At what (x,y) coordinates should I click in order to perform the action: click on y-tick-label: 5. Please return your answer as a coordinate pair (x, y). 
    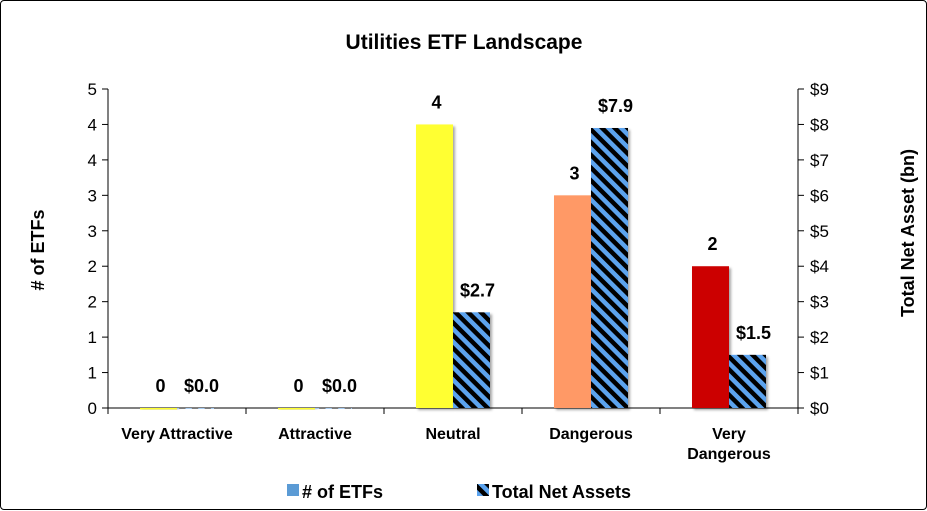
    Looking at the image, I should click on (92, 89).